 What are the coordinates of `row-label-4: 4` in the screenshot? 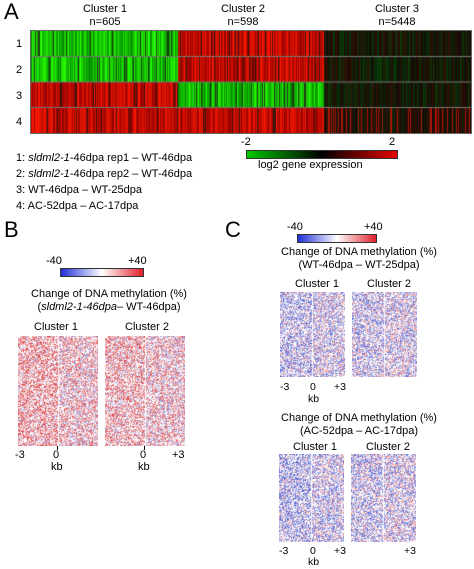 It's located at (19, 122).